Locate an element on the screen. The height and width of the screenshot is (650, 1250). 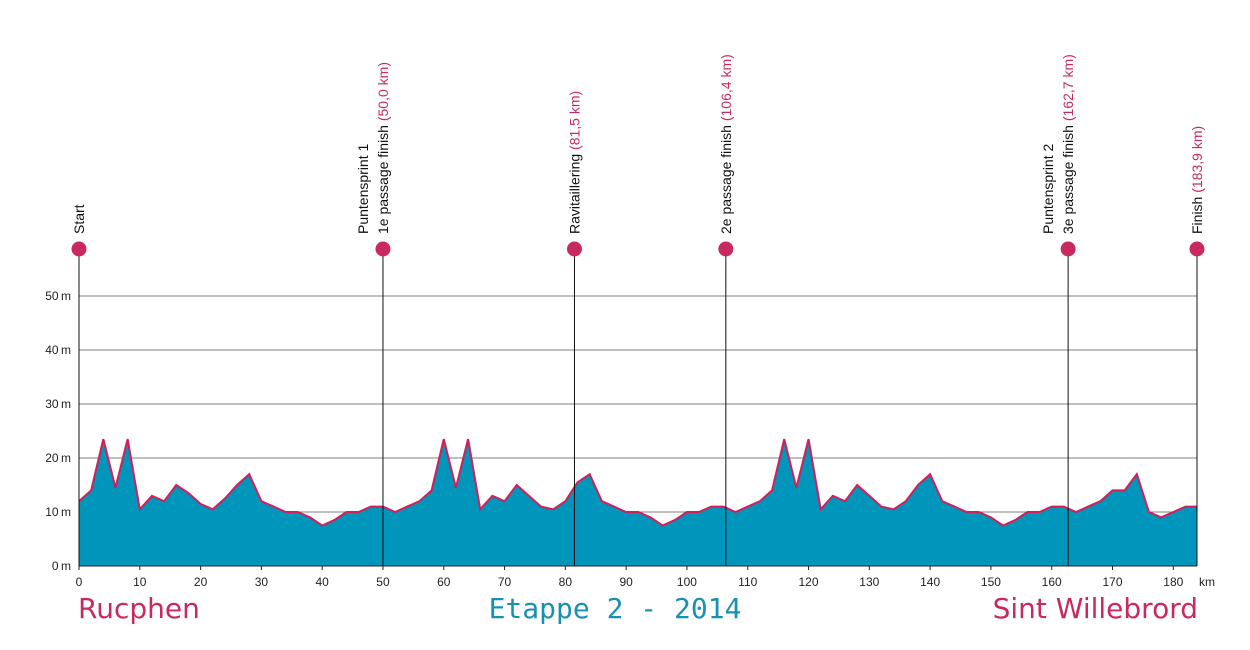
marker-label-text: Puntensprint 1 is located at coordinates (363, 189).